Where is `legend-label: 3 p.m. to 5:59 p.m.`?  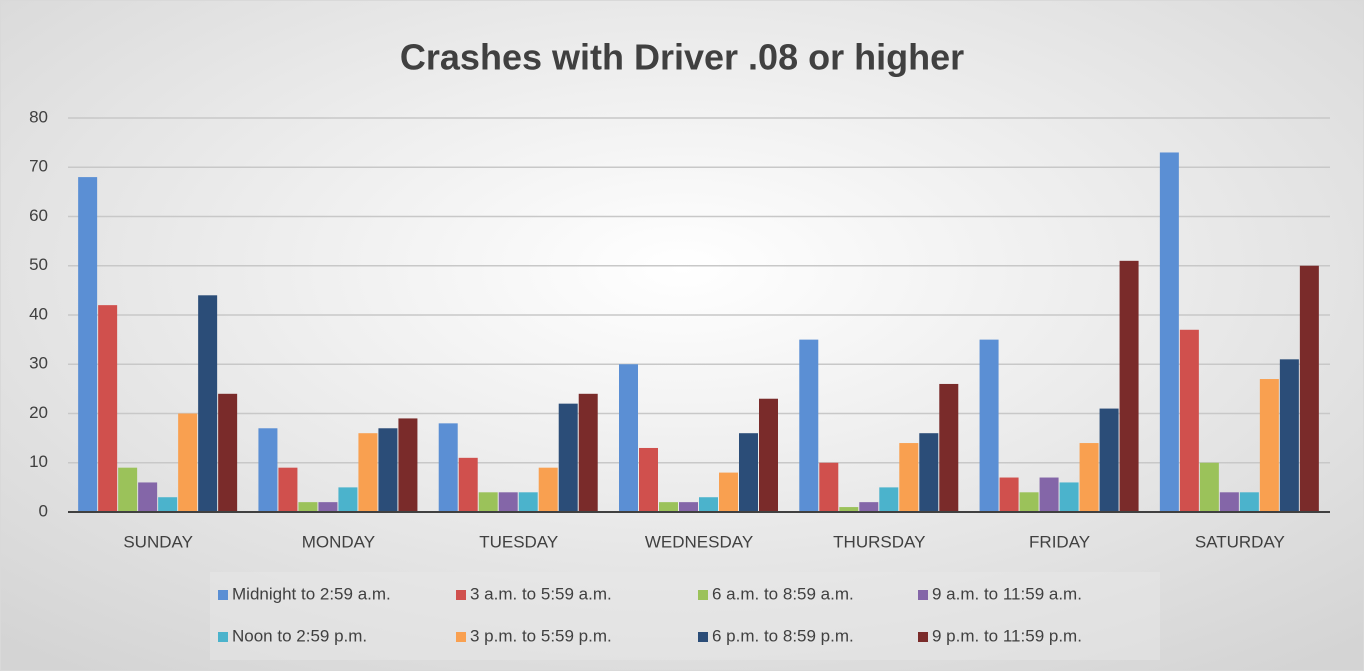 legend-label: 3 p.m. to 5:59 p.m. is located at coordinates (541, 635).